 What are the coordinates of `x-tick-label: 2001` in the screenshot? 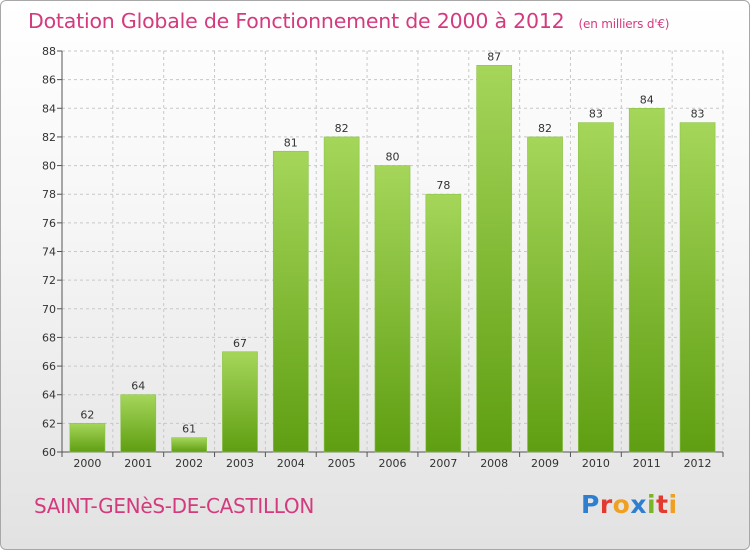 It's located at (138, 463).